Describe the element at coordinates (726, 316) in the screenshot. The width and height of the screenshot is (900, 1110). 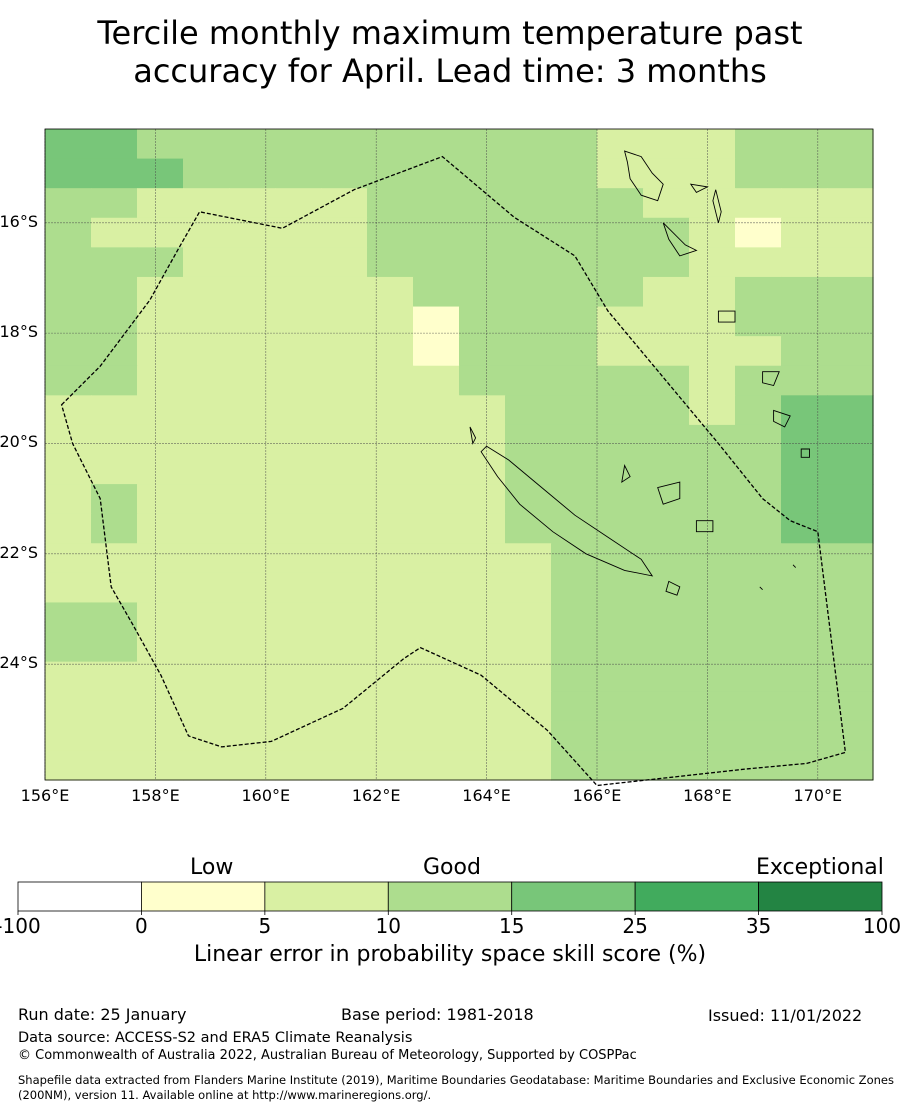
I see `coastline-efate` at that location.